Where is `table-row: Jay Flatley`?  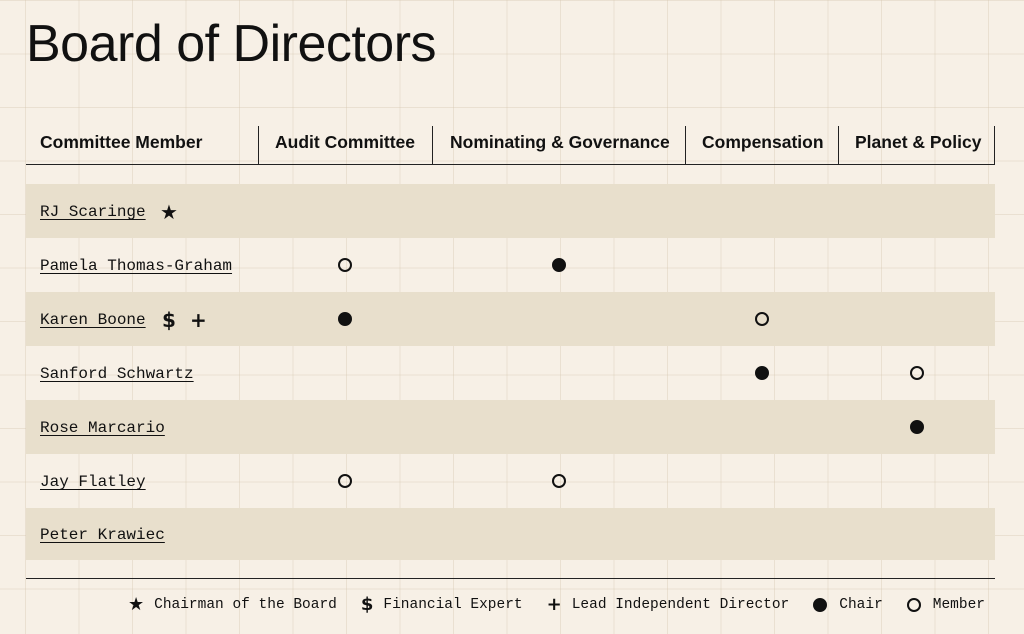 table-row: Jay Flatley is located at coordinates (510, 481).